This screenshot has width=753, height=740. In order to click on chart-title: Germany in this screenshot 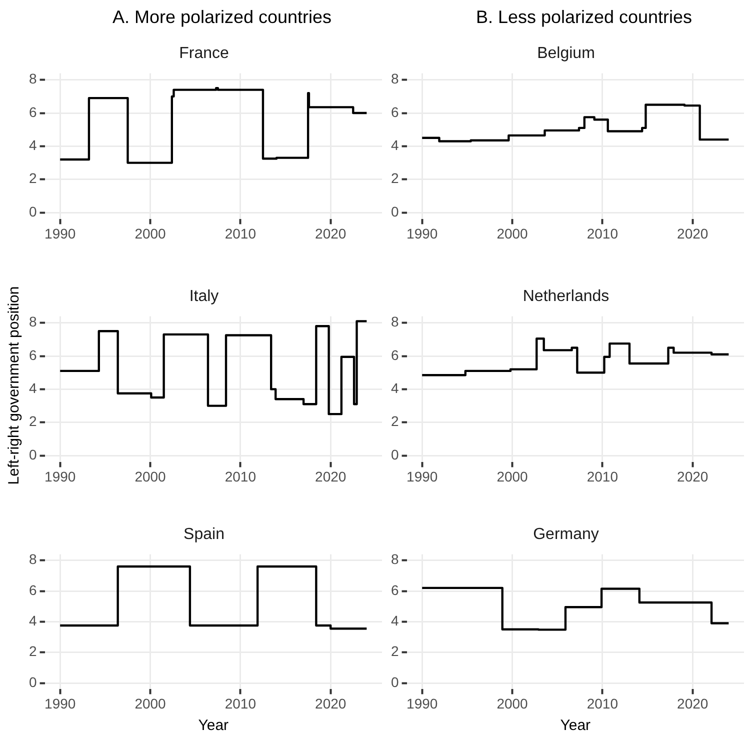, I will do `click(566, 535)`.